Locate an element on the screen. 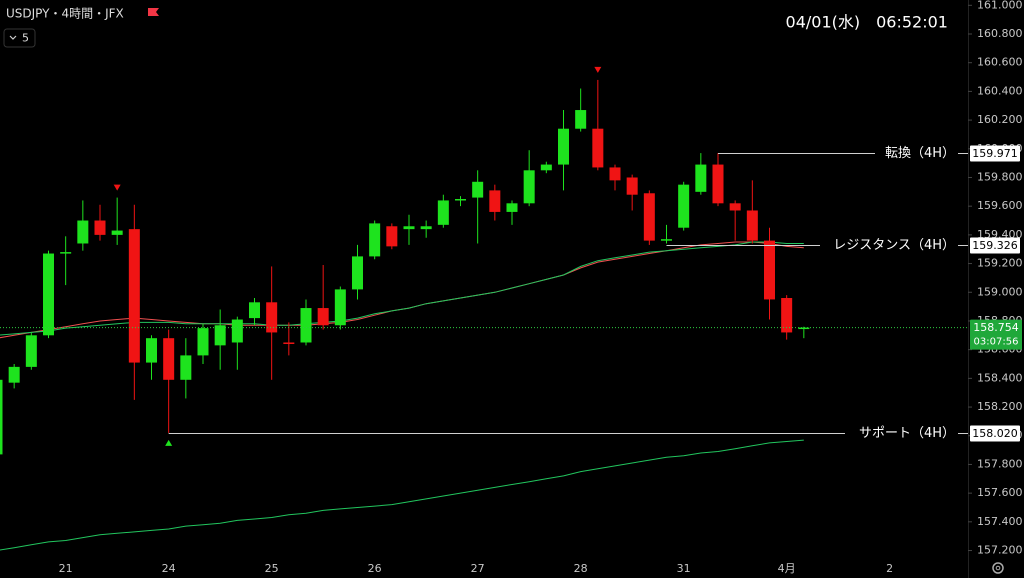 This screenshot has height=578, width=1024. chevron-icon is located at coordinates (13, 37).